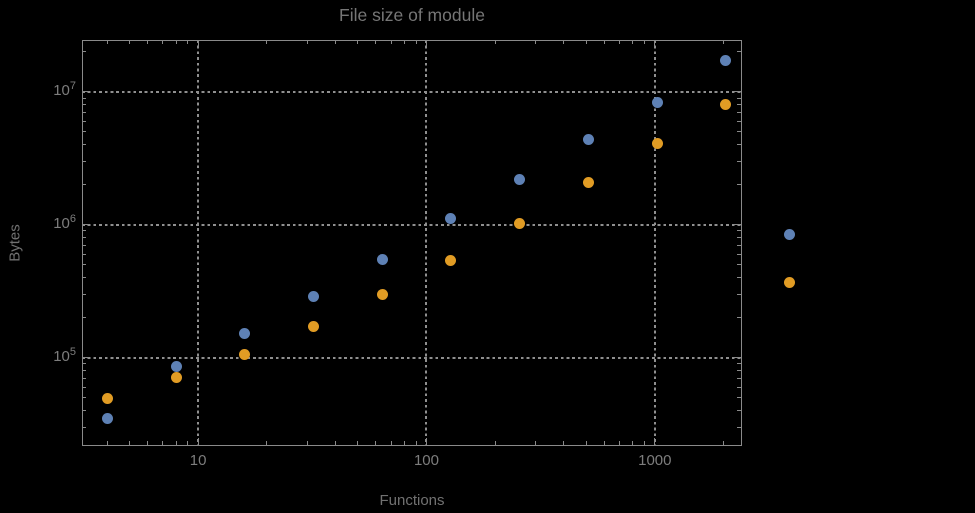  Describe the element at coordinates (64, 222) in the screenshot. I see `y-tick-label: 10⁶` at that location.